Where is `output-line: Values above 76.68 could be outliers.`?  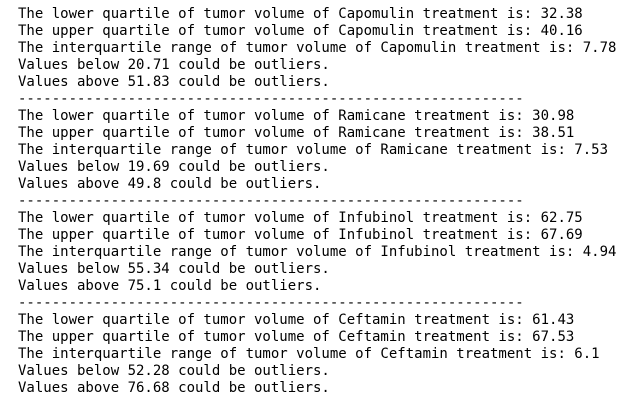
output-line: Values above 76.68 could be outliers. is located at coordinates (174, 388).